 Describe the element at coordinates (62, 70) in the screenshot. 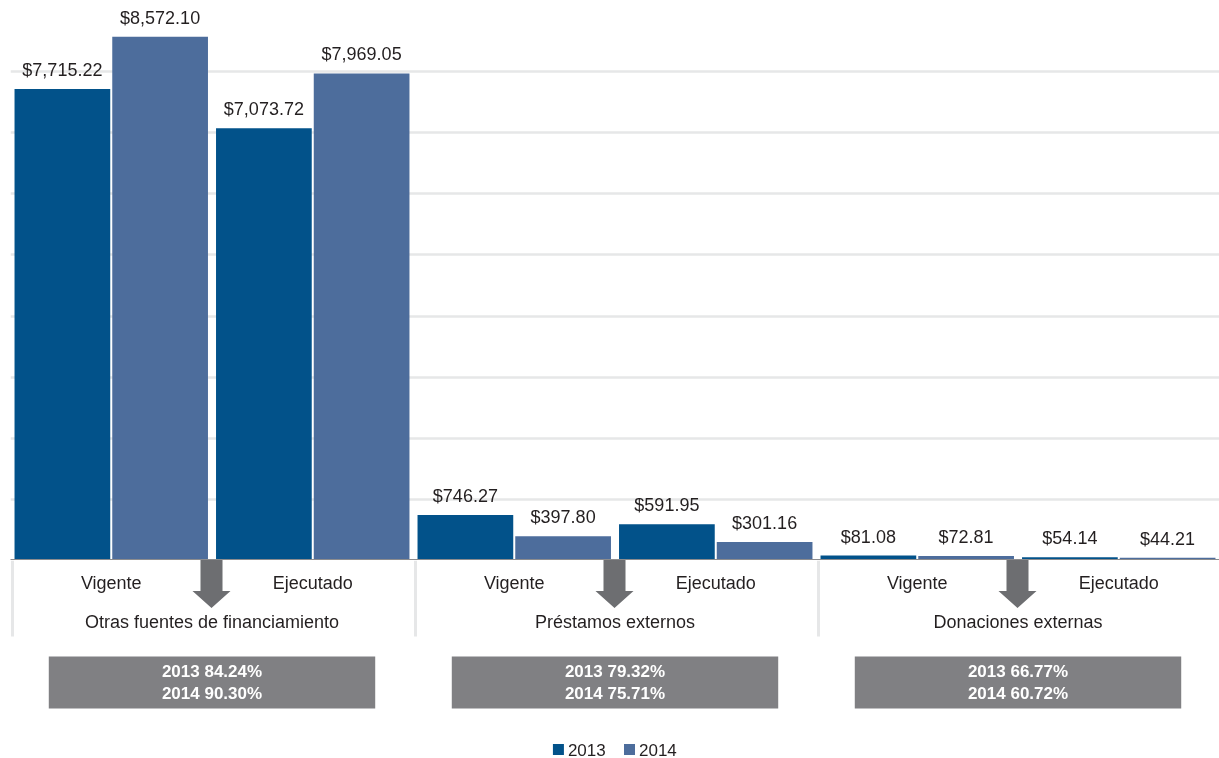

I see `data-label: $7,715.22` at that location.